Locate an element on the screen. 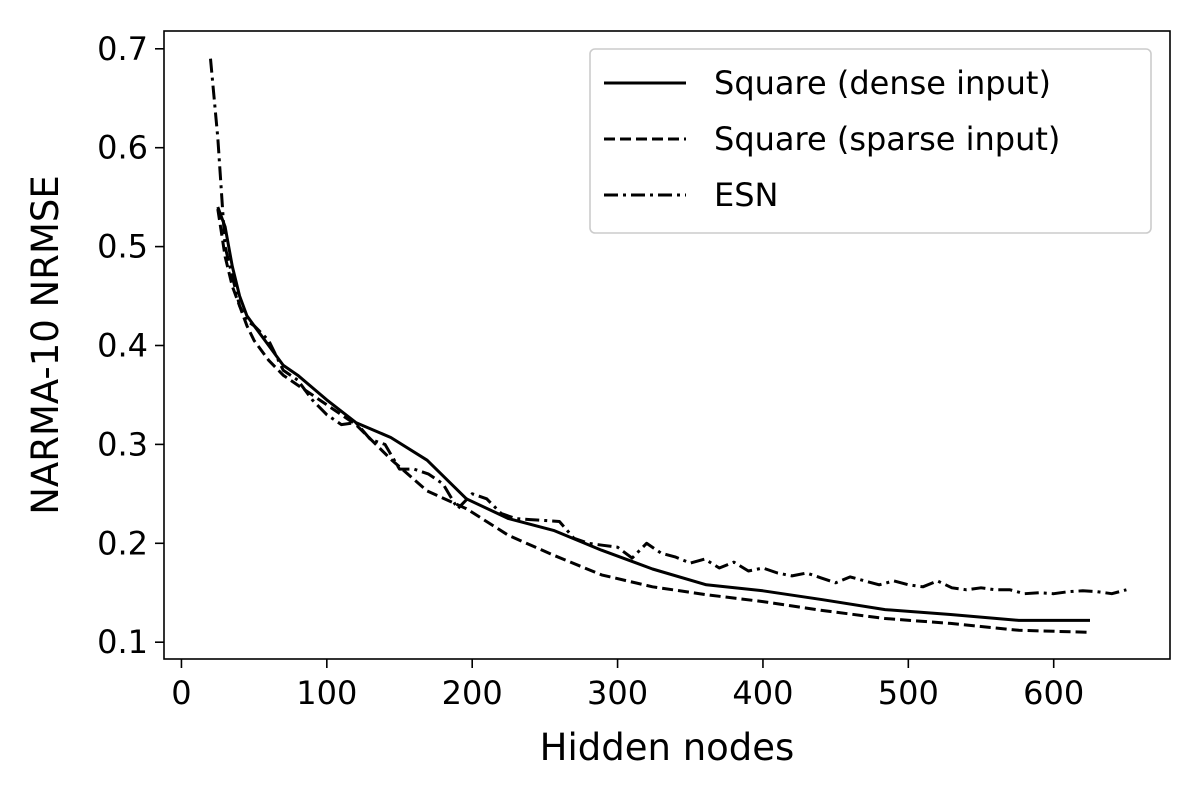 The height and width of the screenshot is (800, 1200). x-tick-label: 100 is located at coordinates (326, 693).